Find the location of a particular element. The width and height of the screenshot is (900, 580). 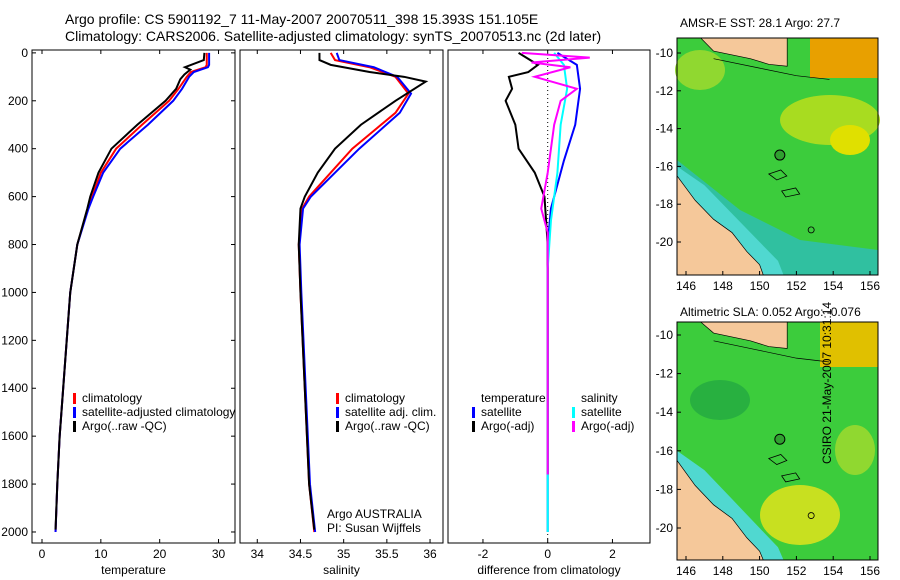

x-tick-label: 2 is located at coordinates (612, 554).